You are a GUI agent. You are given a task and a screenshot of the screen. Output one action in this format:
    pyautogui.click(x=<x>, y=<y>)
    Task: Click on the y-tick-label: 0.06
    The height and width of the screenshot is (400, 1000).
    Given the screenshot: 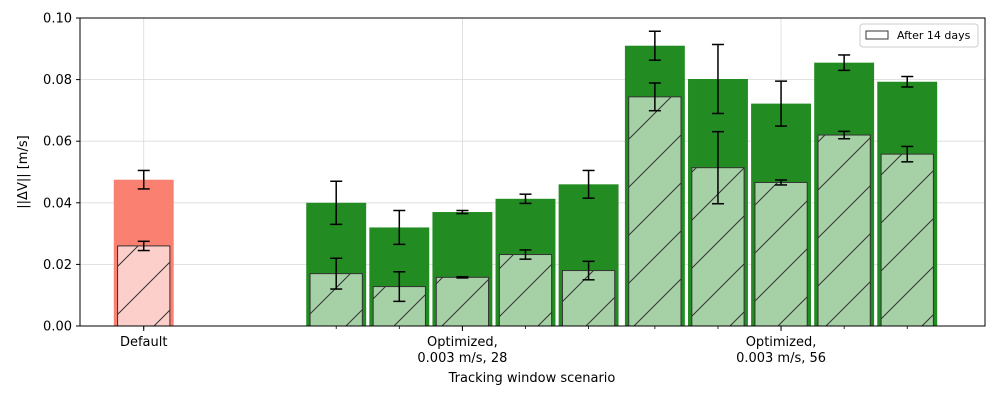 What is the action you would take?
    pyautogui.click(x=57, y=142)
    